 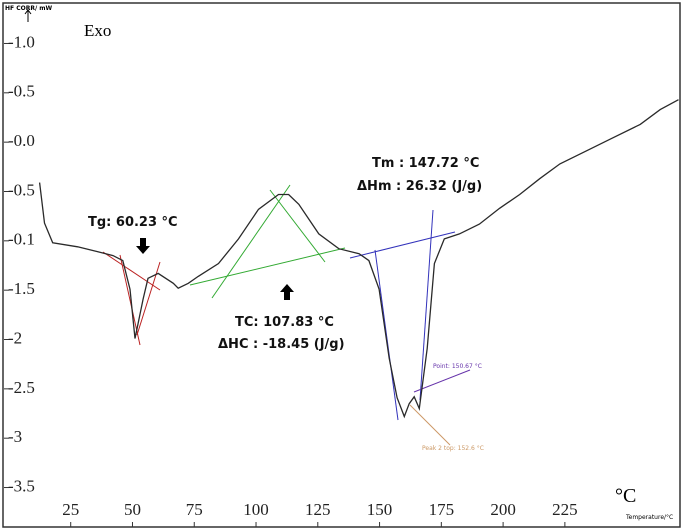 I want to click on annotation: TC: 107.83 °C, so click(x=284, y=322).